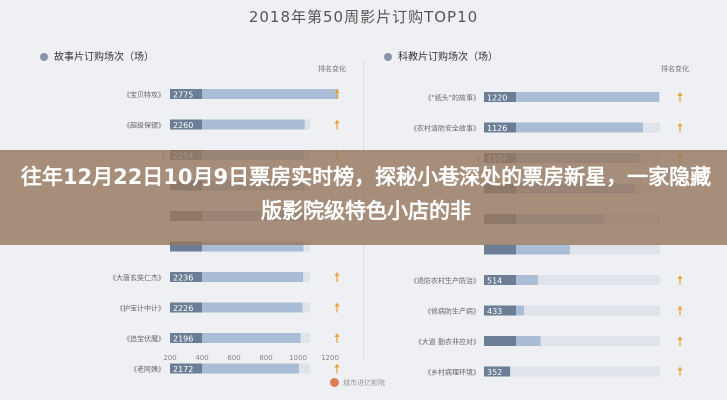  I want to click on category-label: 《大道 勤农非应对》, so click(447, 341).